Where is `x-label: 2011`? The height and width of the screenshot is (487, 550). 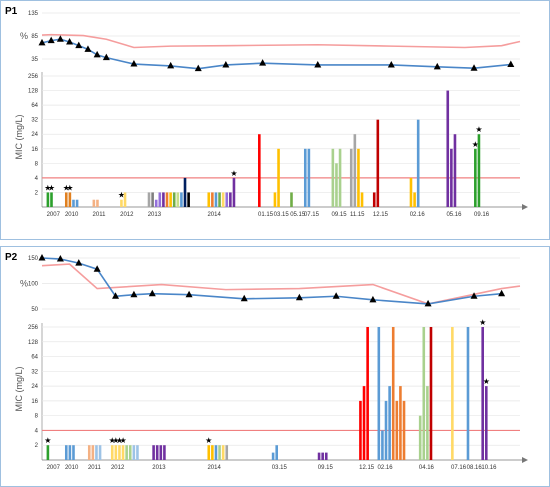 x-label: 2011 is located at coordinates (100, 215).